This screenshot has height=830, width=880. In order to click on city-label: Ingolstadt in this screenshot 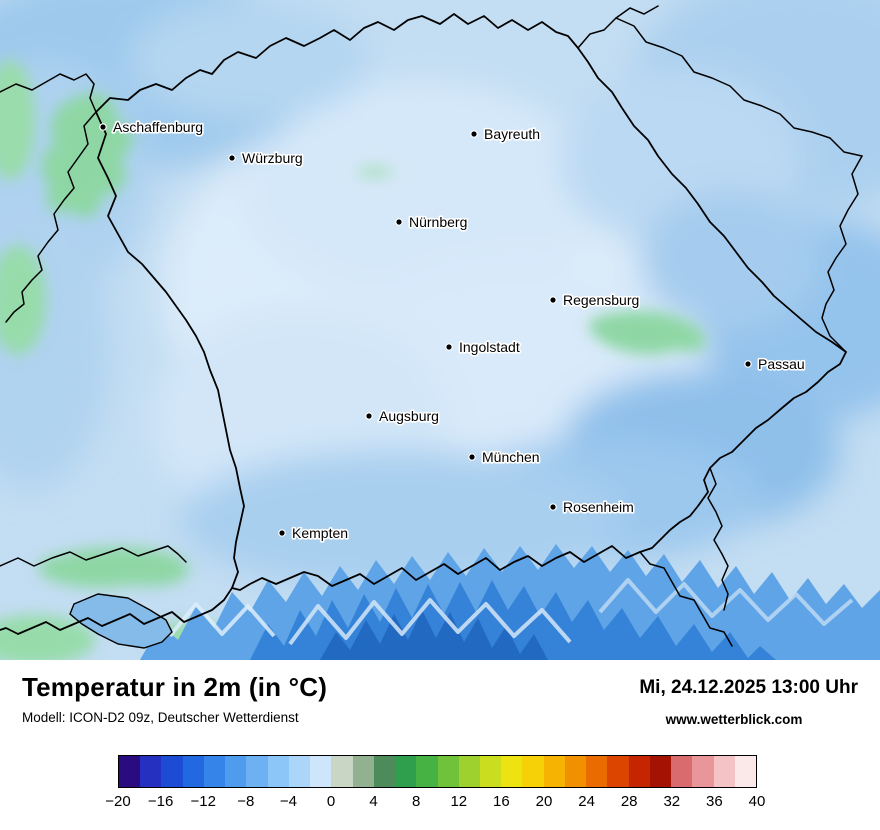, I will do `click(489, 347)`.